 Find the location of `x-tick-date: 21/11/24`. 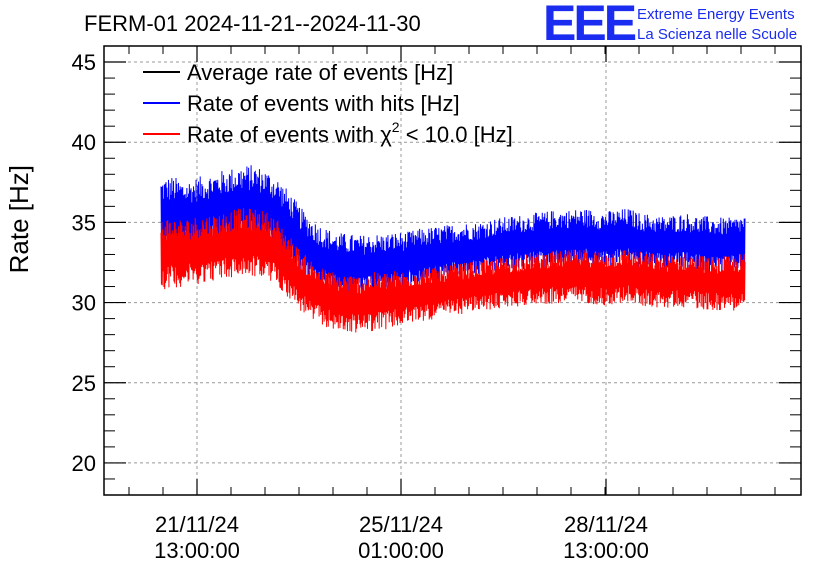

x-tick-date: 21/11/24 is located at coordinates (197, 524).